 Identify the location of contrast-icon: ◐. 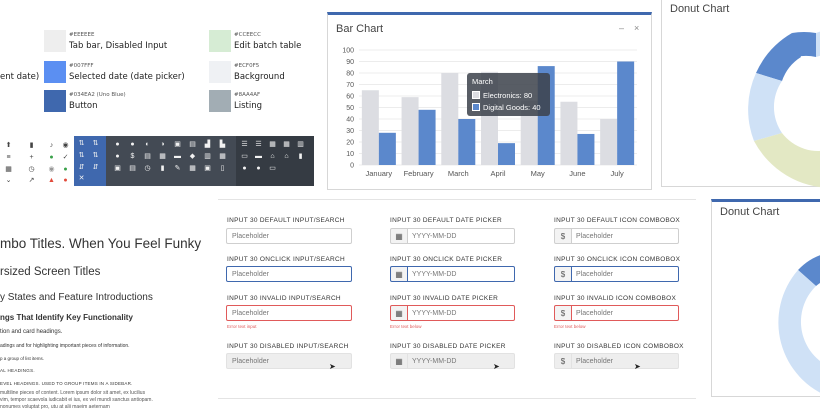
(147, 144).